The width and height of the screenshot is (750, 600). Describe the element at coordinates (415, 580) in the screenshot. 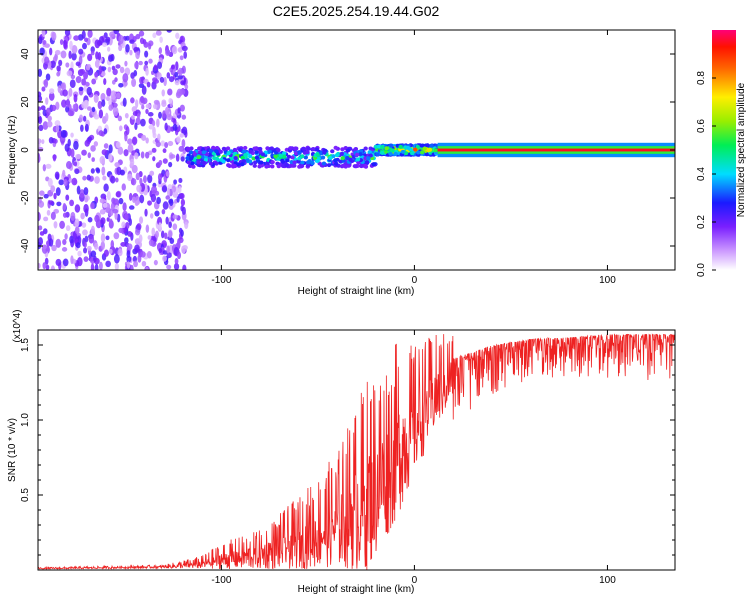

I see `x-tick-label: 0` at that location.